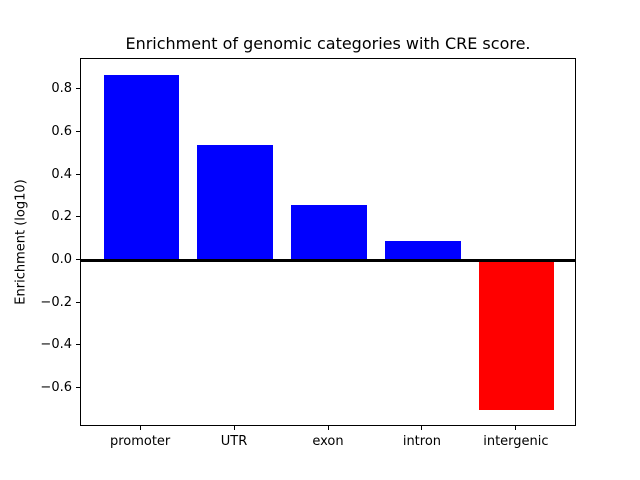  What do you see at coordinates (56, 388) in the screenshot?
I see `y-tick-label: −0.6` at bounding box center [56, 388].